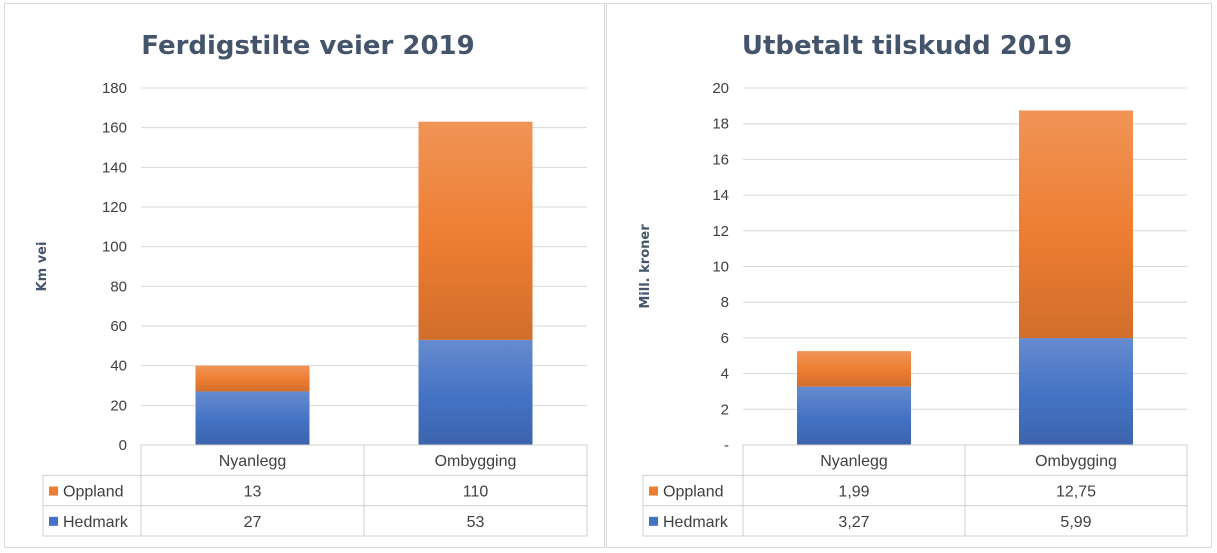 The width and height of the screenshot is (1217, 553). What do you see at coordinates (114, 207) in the screenshot?
I see `y-tick-label: 120` at bounding box center [114, 207].